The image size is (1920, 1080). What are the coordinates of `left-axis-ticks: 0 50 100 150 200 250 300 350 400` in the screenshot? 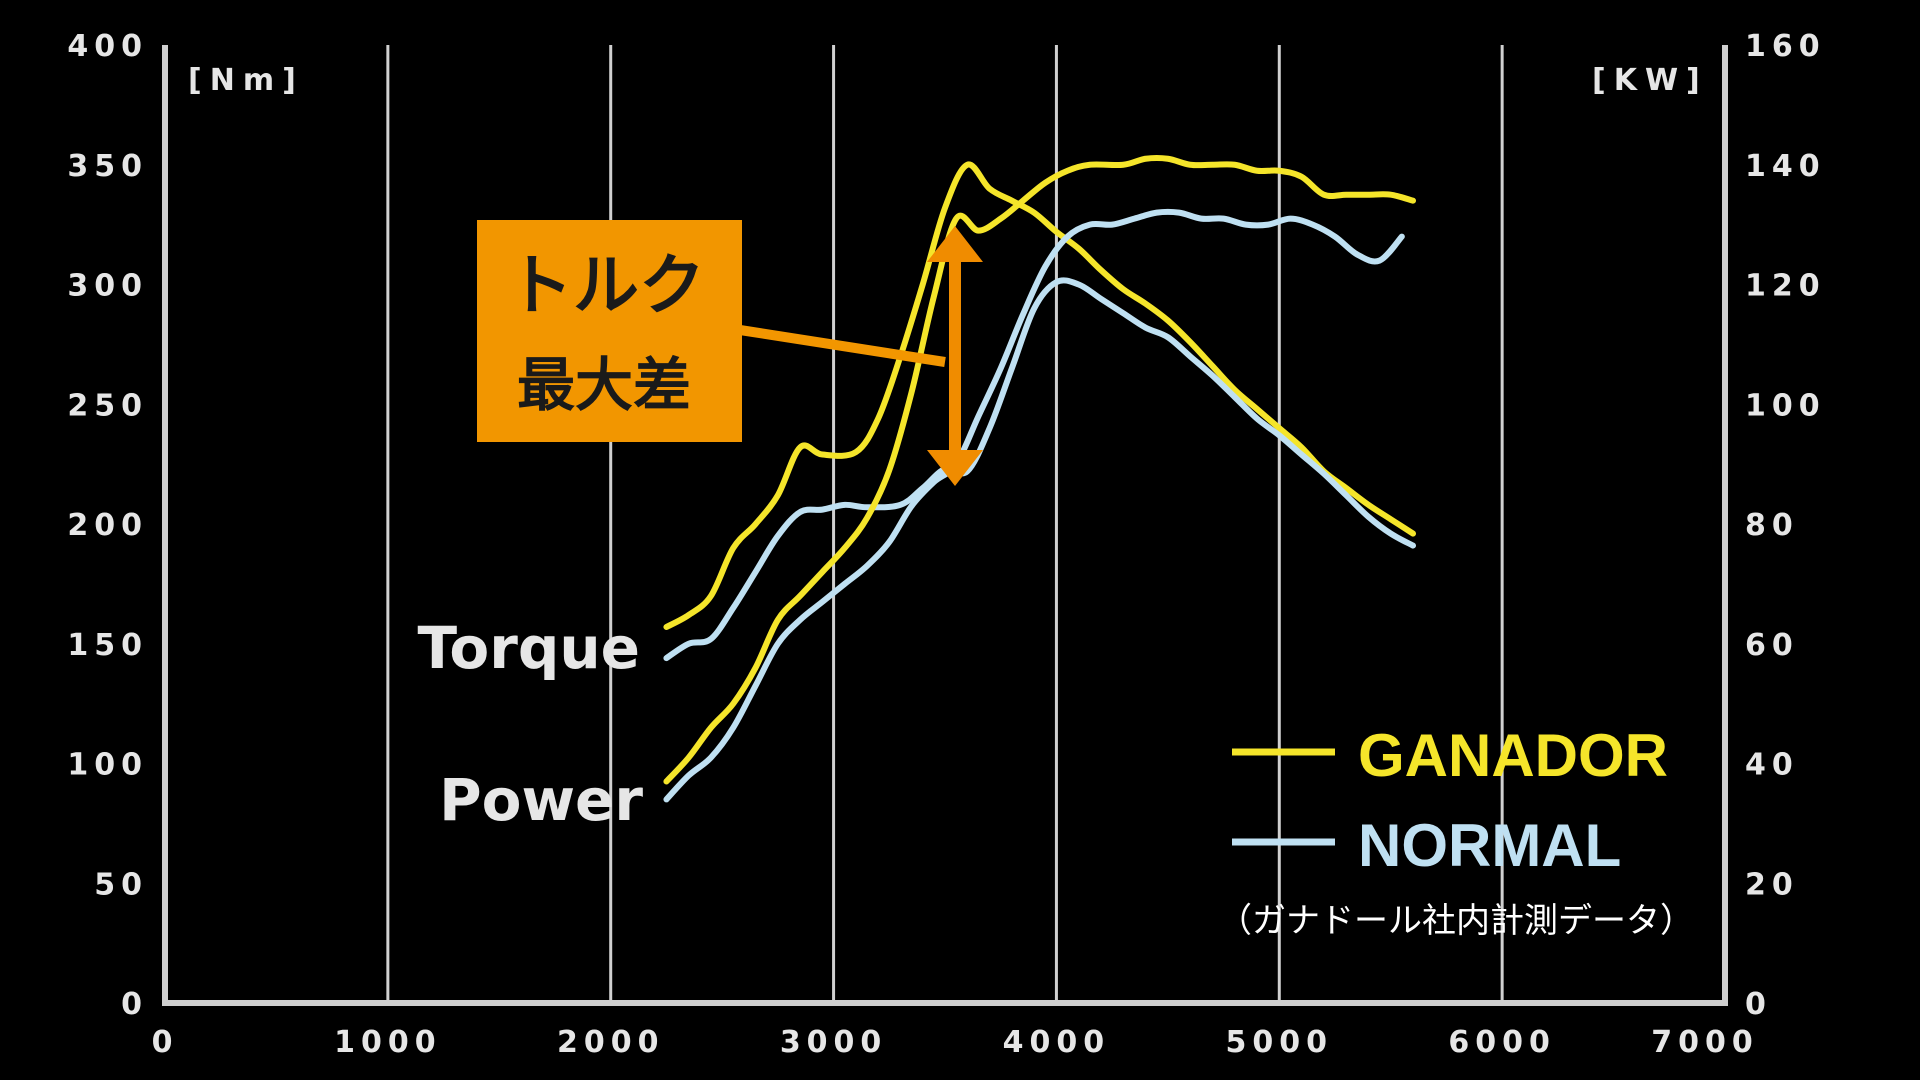 It's located at (107, 525).